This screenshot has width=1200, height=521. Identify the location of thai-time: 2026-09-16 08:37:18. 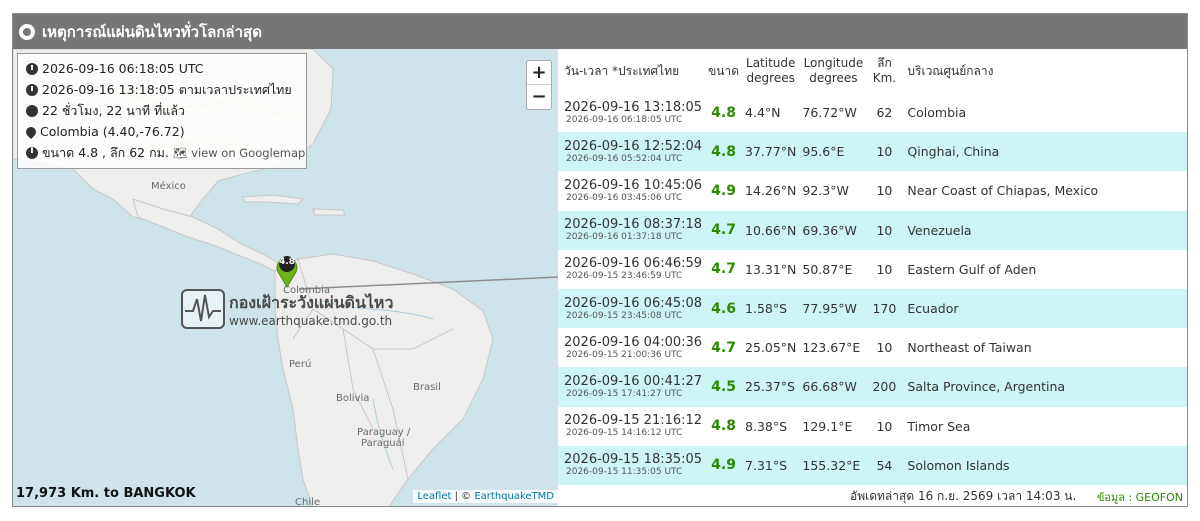
(633, 225).